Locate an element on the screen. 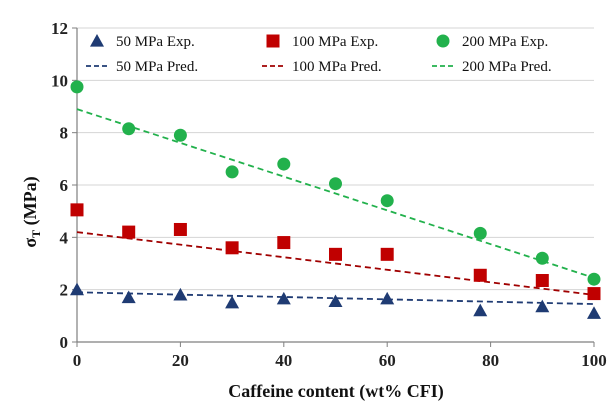 The width and height of the screenshot is (611, 405). y-tick-label-8: 8 is located at coordinates (64, 133).